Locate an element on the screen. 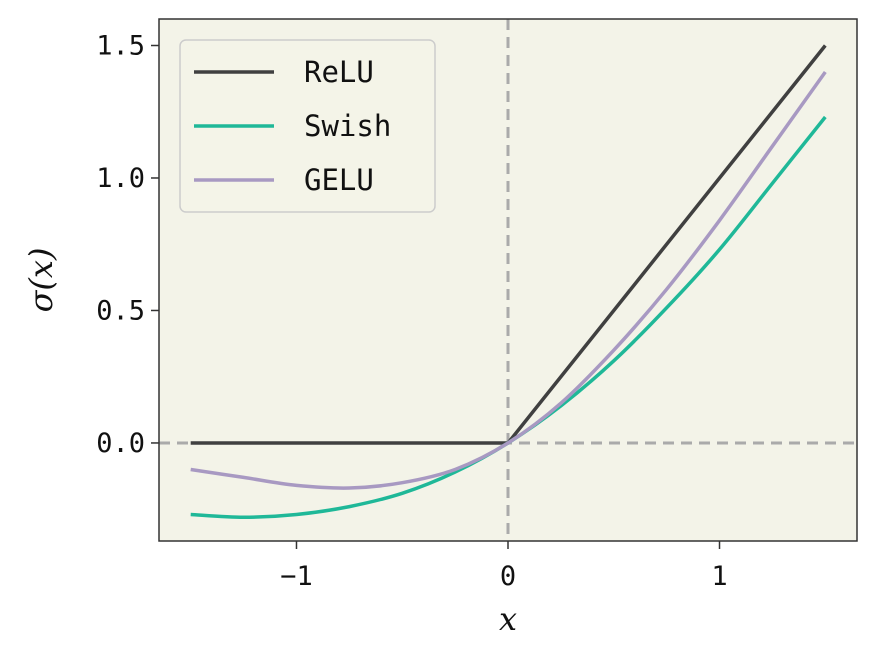 This screenshot has width=876, height=657. y-tick-label: 1.5 is located at coordinates (120, 45).